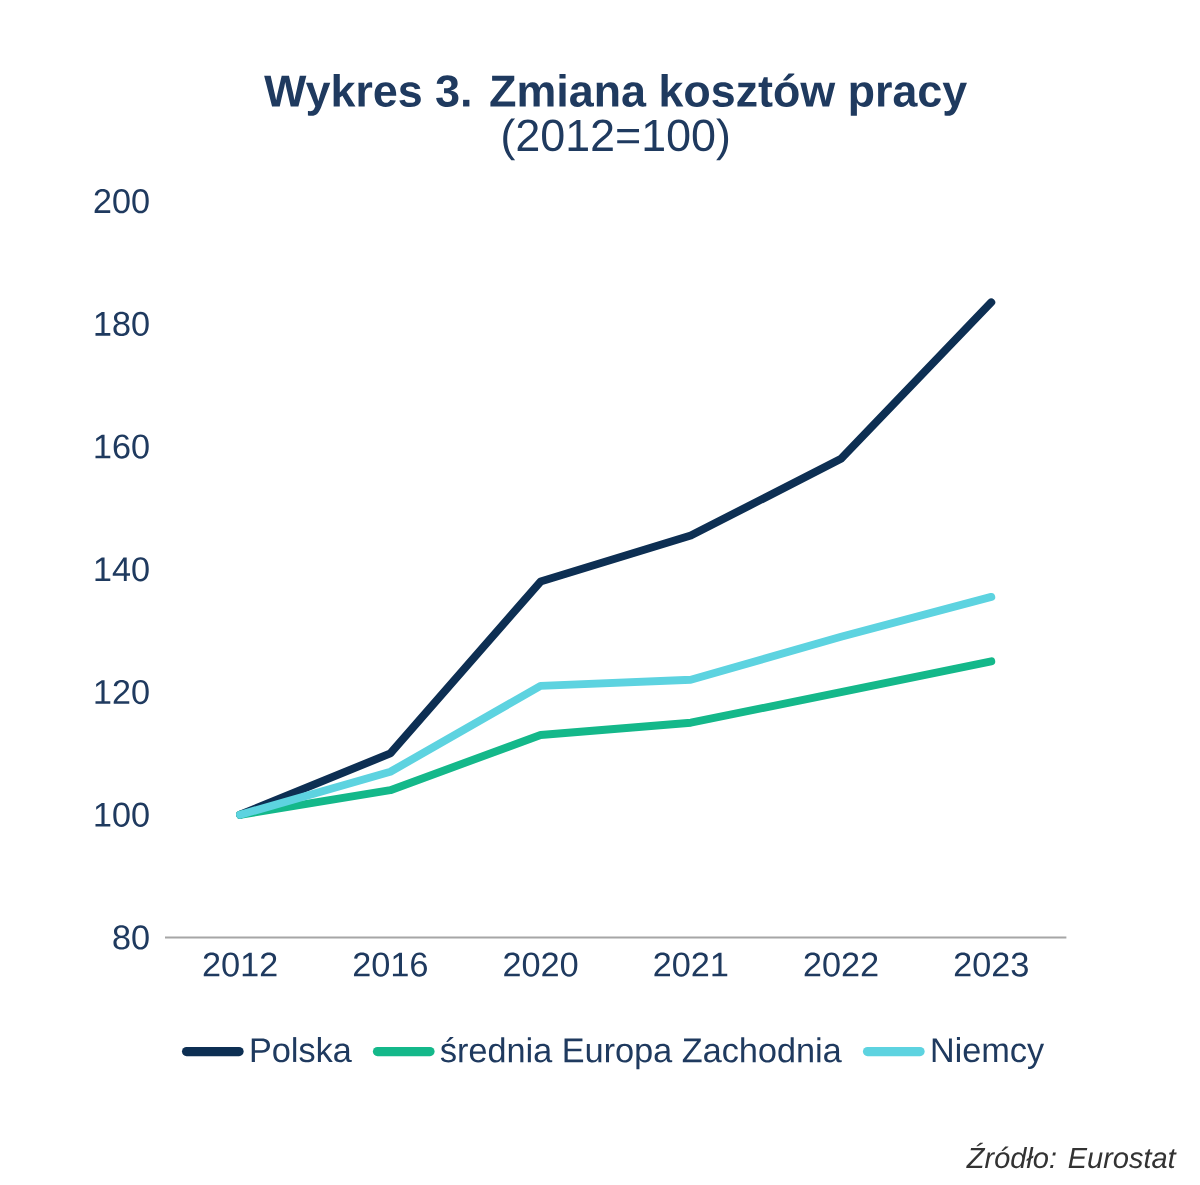 This screenshot has height=1185, width=1200. Describe the element at coordinates (988, 1053) in the screenshot. I see `legend-label: Niemcy` at that location.